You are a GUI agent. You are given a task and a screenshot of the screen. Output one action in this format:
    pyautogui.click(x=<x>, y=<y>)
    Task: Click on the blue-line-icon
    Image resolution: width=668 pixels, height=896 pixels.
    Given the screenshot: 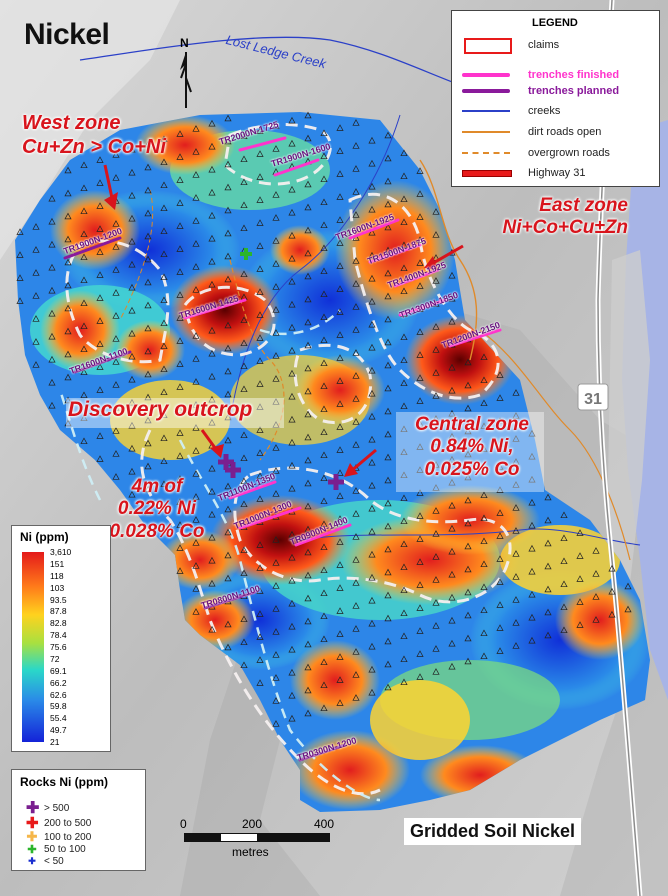 What is the action you would take?
    pyautogui.click(x=486, y=111)
    